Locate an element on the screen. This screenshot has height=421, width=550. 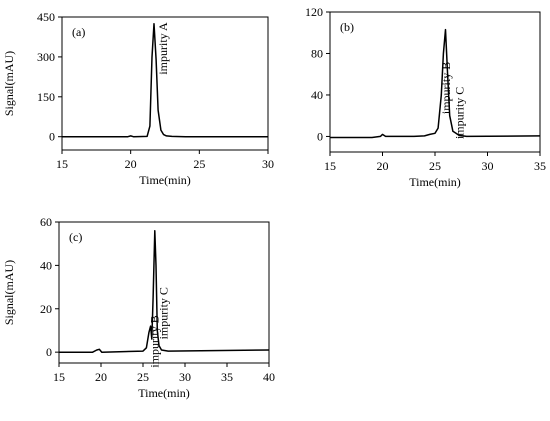
y-tick-label: 80 is located at coordinates (317, 53).